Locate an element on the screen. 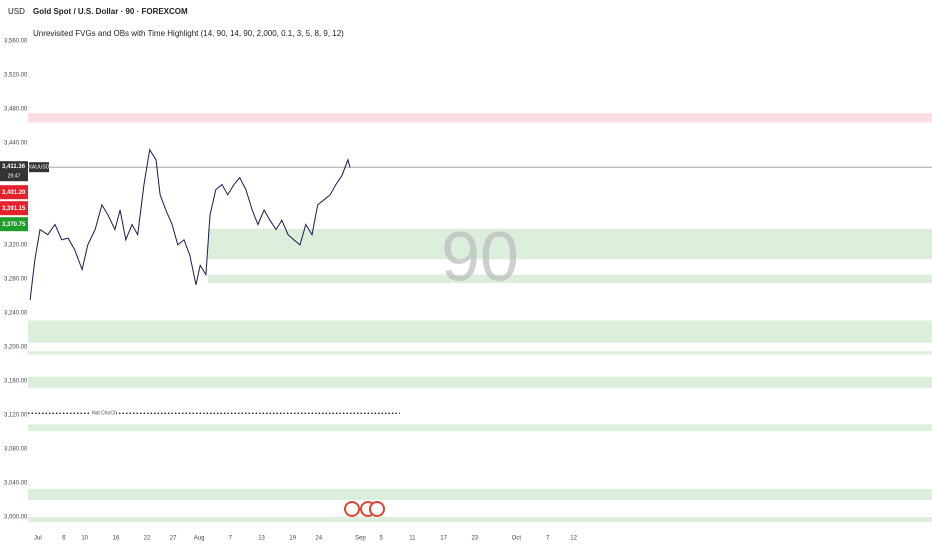 The width and height of the screenshot is (932, 550). x-tick-label: 22 is located at coordinates (147, 539).